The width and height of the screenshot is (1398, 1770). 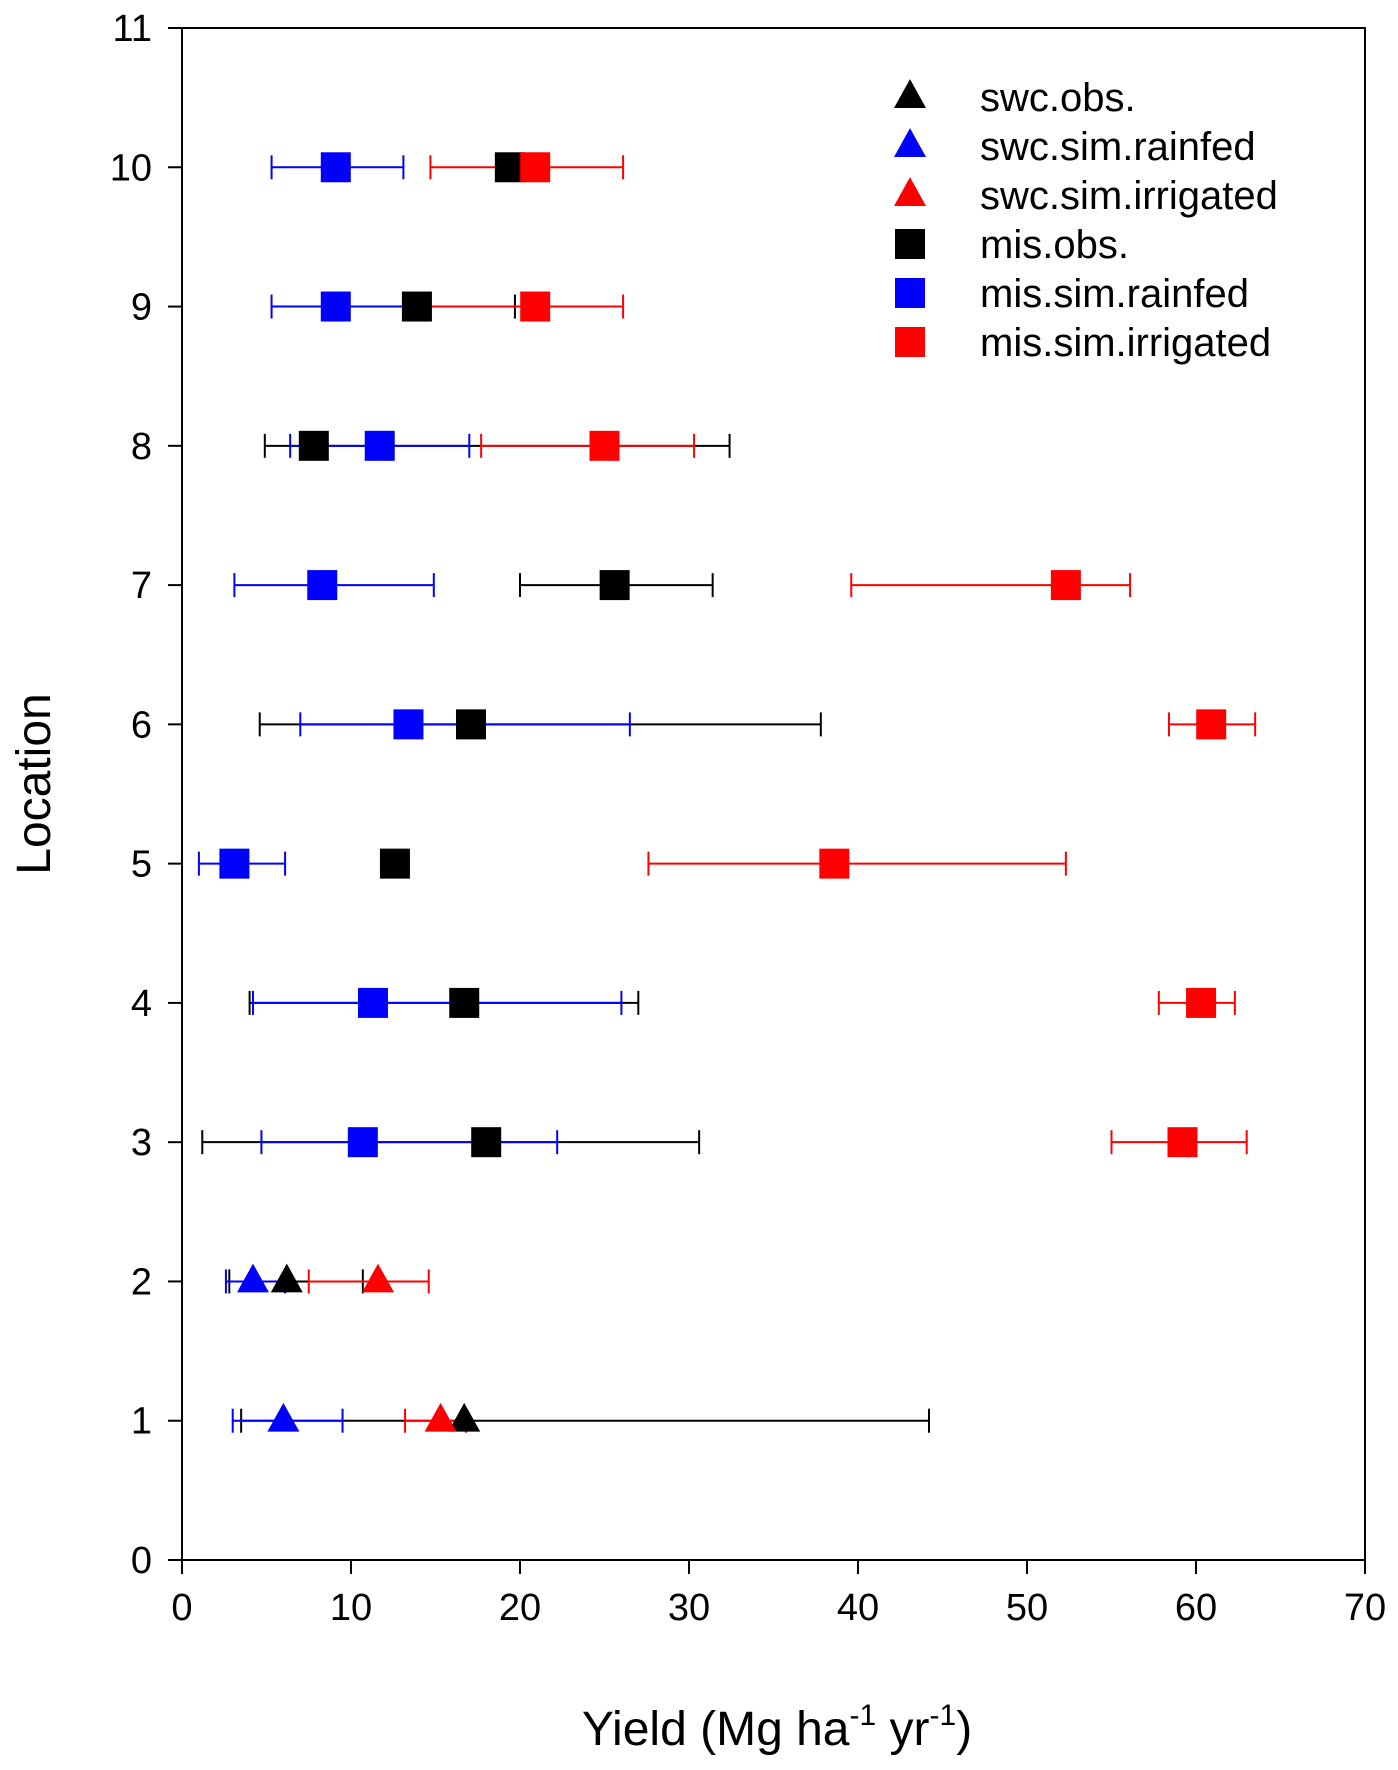 I want to click on y-tick-label: 10, so click(x=131, y=168).